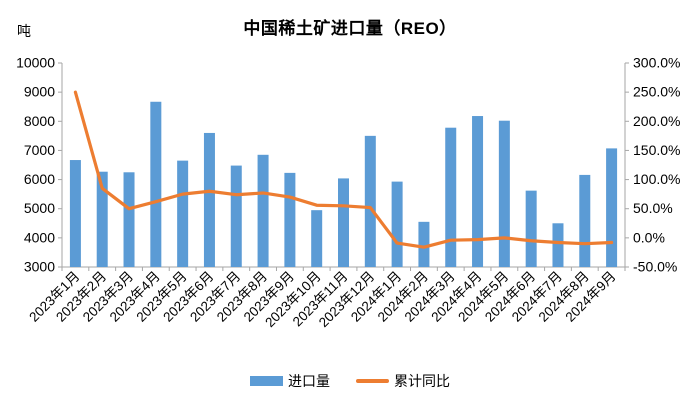  Describe the element at coordinates (656, 92) in the screenshot. I see `right-axis-tick-label: 250.0%` at that location.